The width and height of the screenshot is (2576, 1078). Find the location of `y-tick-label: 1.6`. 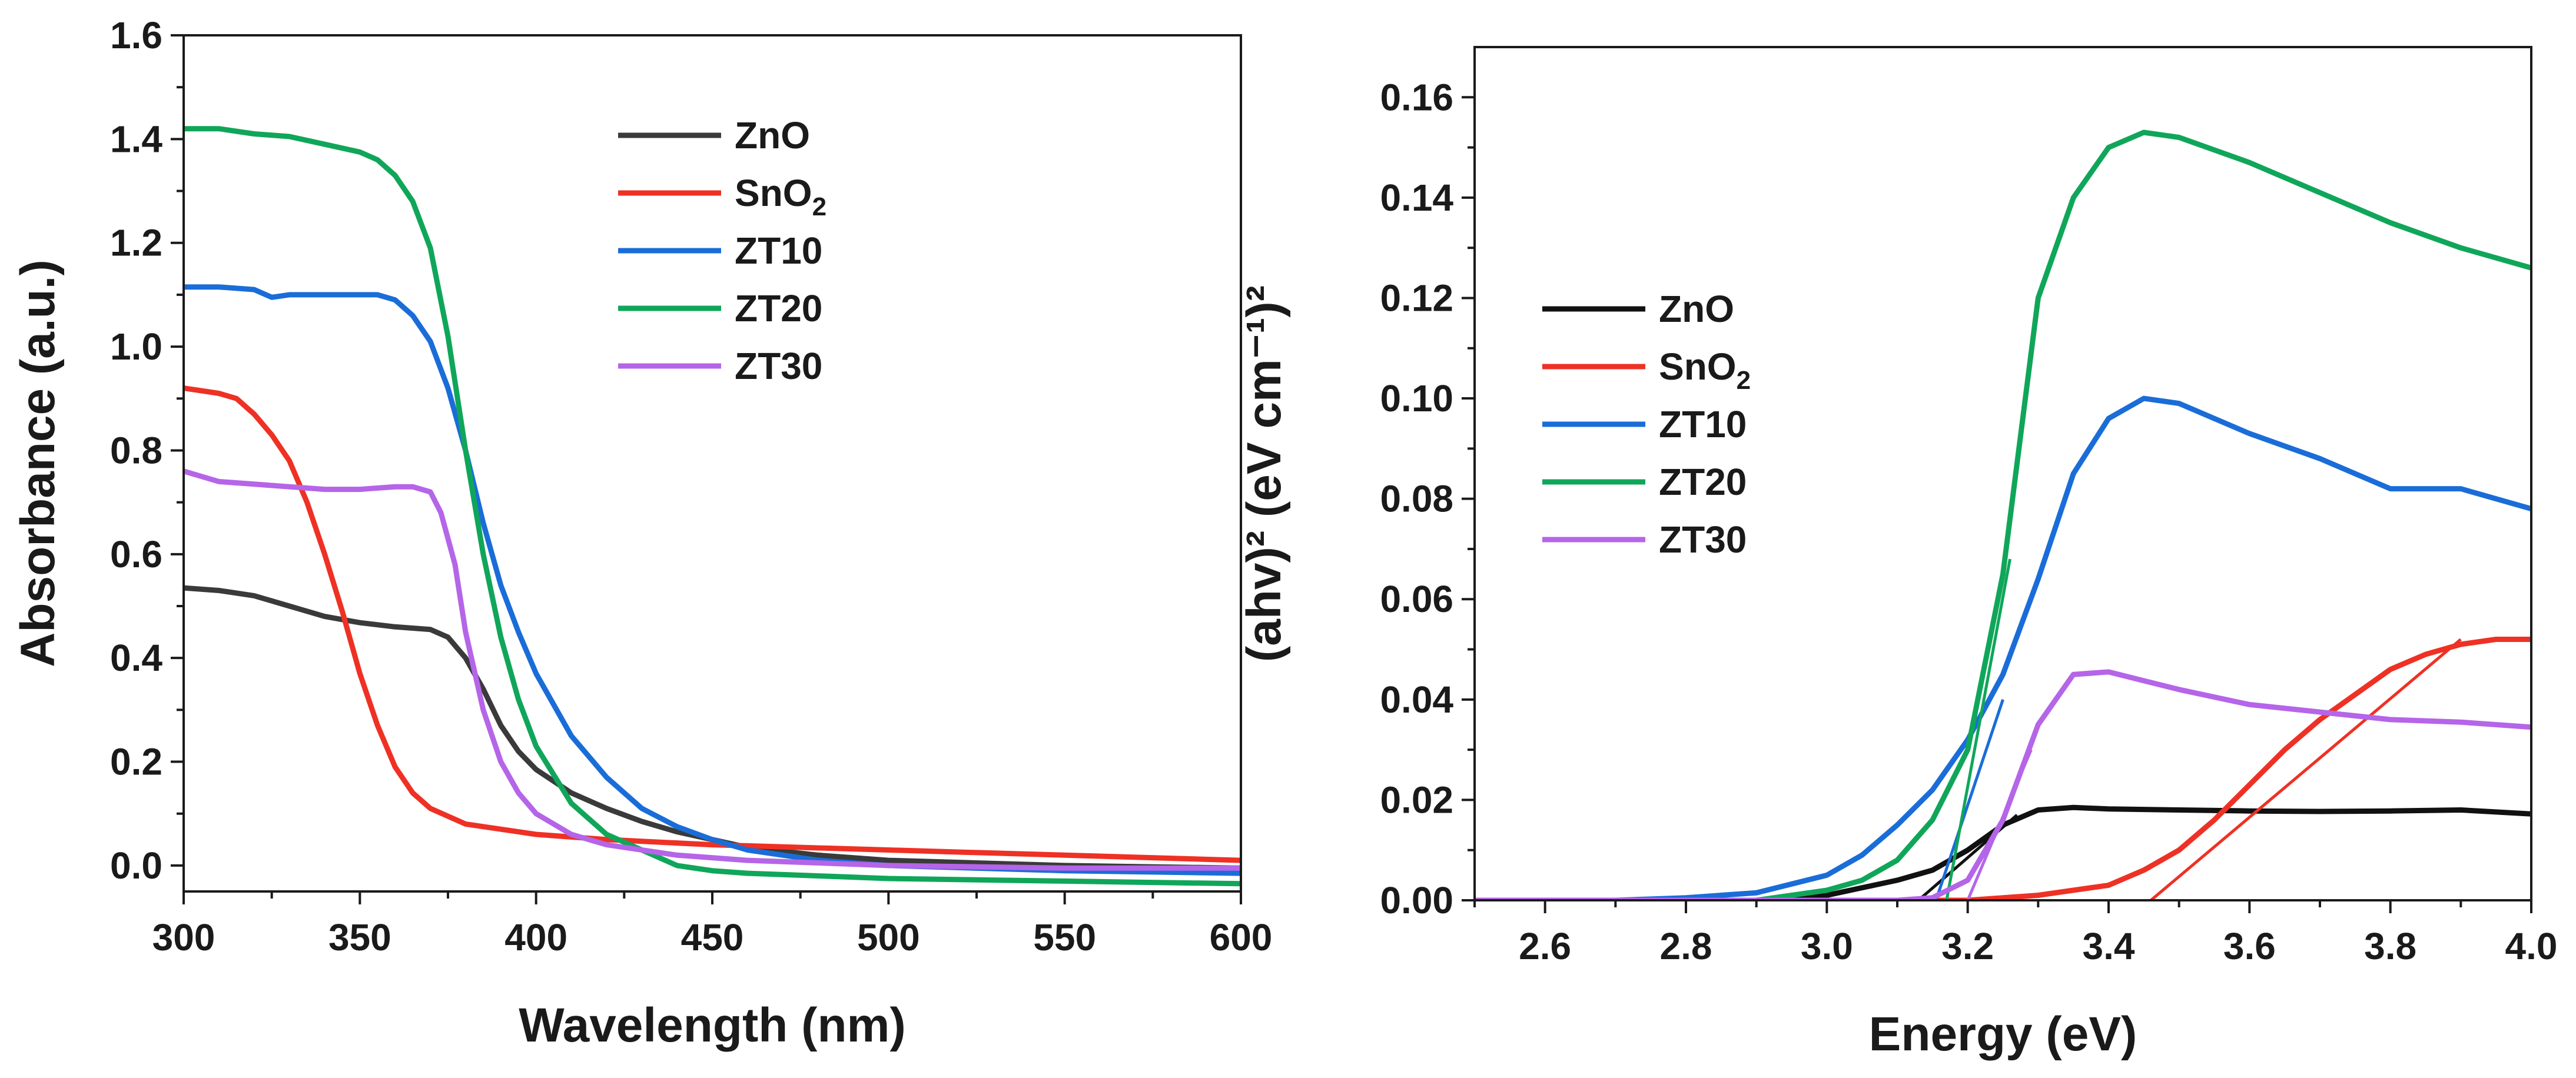

y-tick-label: 1.6 is located at coordinates (136, 35).